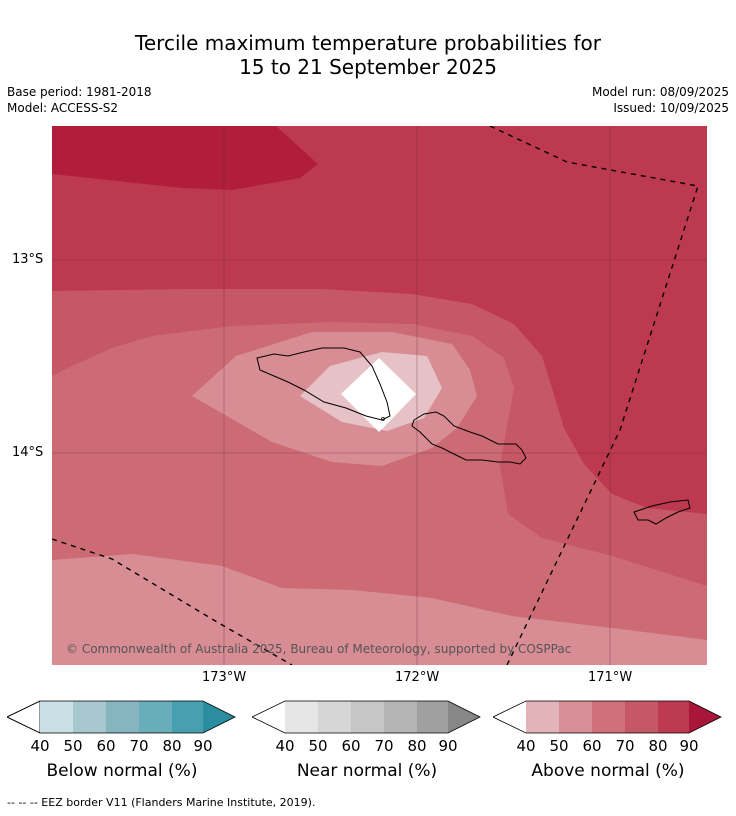  I want to click on lon-label-173w: 173°W, so click(224, 677).